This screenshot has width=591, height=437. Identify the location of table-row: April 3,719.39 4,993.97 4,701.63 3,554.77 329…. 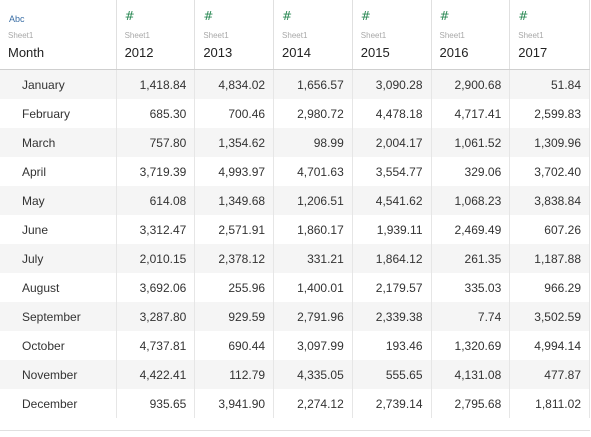
(295, 171).